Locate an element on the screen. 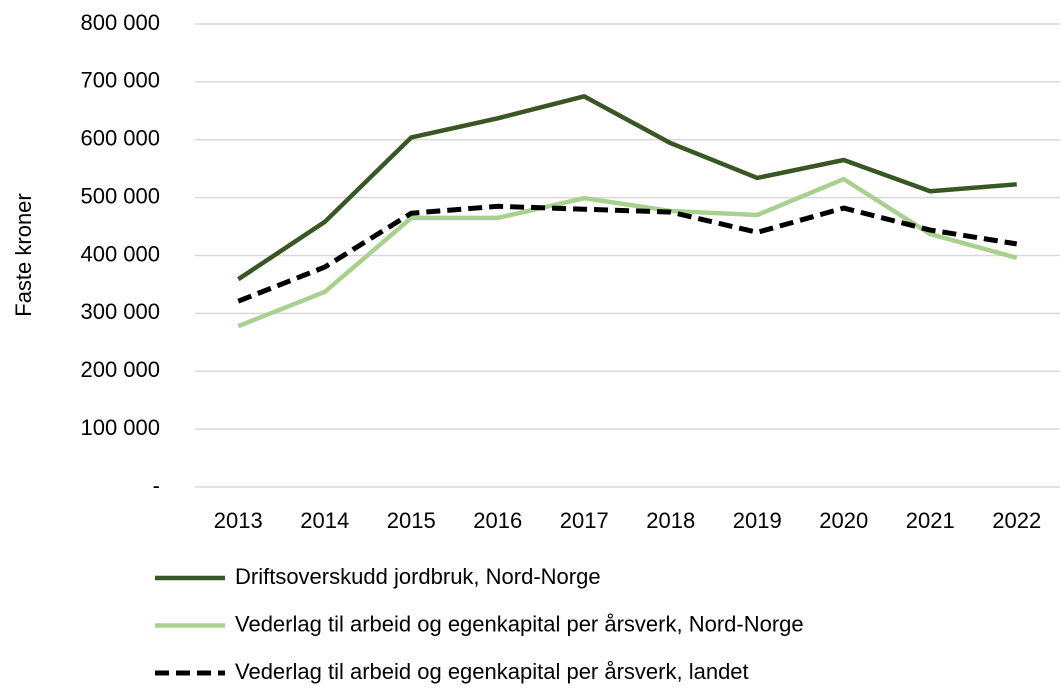 Image resolution: width=1061 pixels, height=689 pixels. x-tick-label: 2017 is located at coordinates (584, 520).